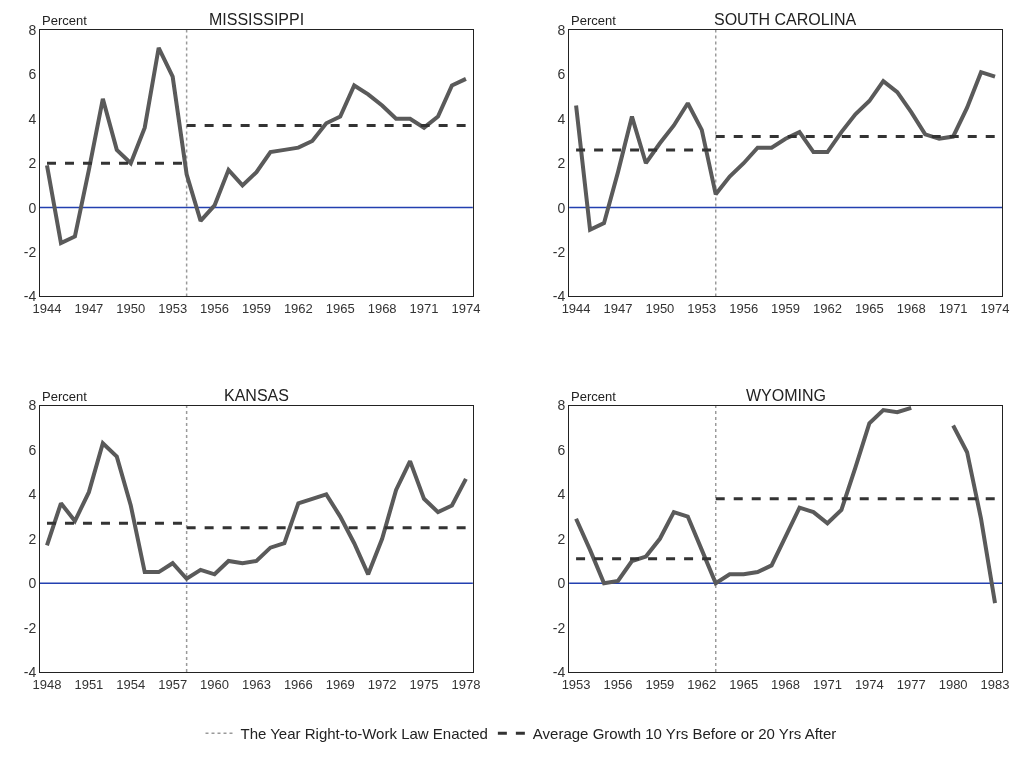  Describe the element at coordinates (684, 734) in the screenshot. I see `legend-label: Average Growth 10 Yrs Before or 20 Yrs After` at that location.